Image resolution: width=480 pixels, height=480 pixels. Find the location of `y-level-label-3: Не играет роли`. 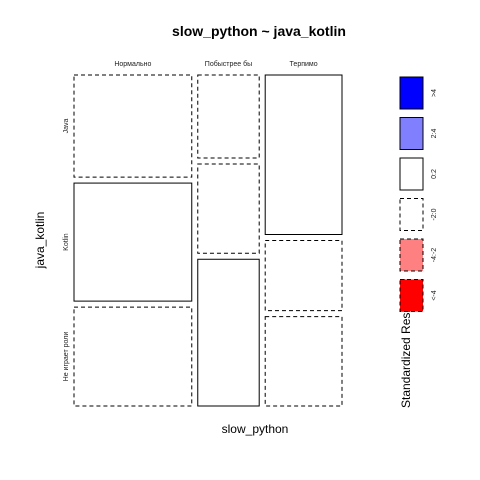

y-level-label-3: Не играет роли is located at coordinates (66, 357).